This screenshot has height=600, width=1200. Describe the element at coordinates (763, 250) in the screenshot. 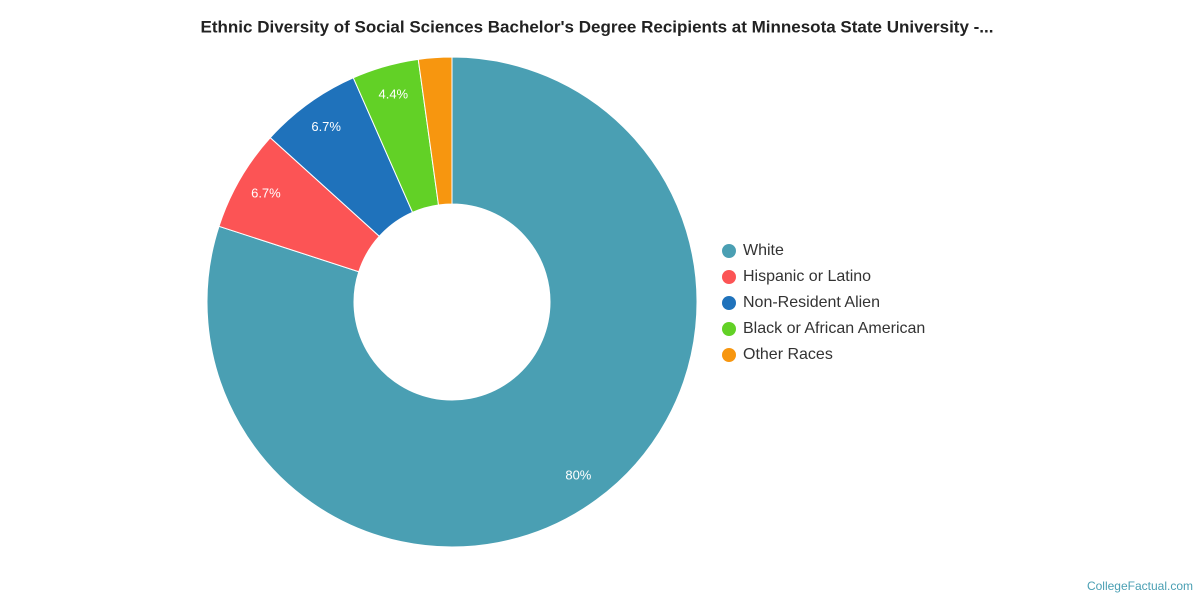

I see `legend-label: White` at that location.